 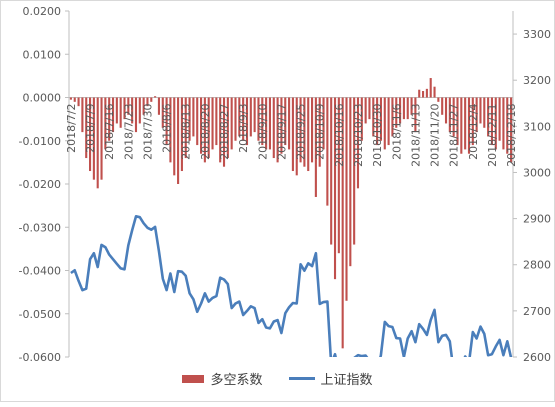 I want to click on x-tick-label: 2018/8/20, so click(x=205, y=132).